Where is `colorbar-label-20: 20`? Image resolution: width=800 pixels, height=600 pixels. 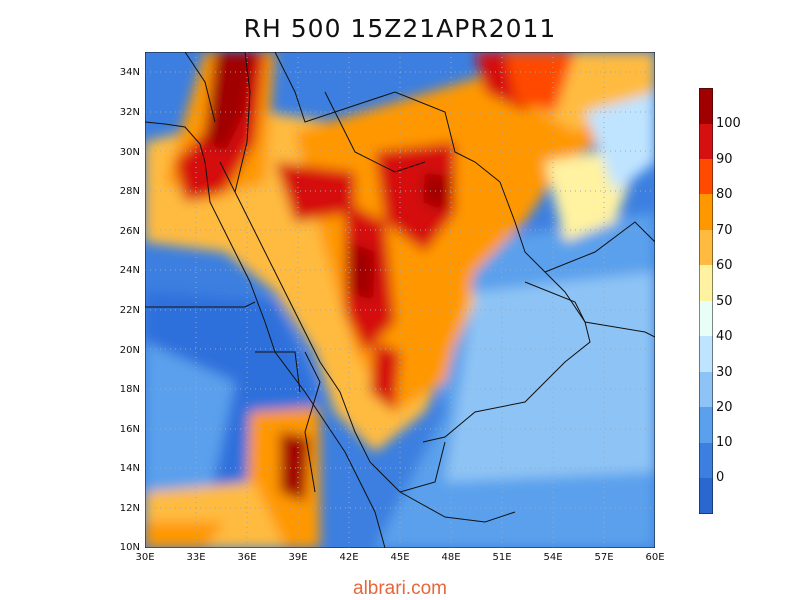 colorbar-label-20: 20 is located at coordinates (724, 407).